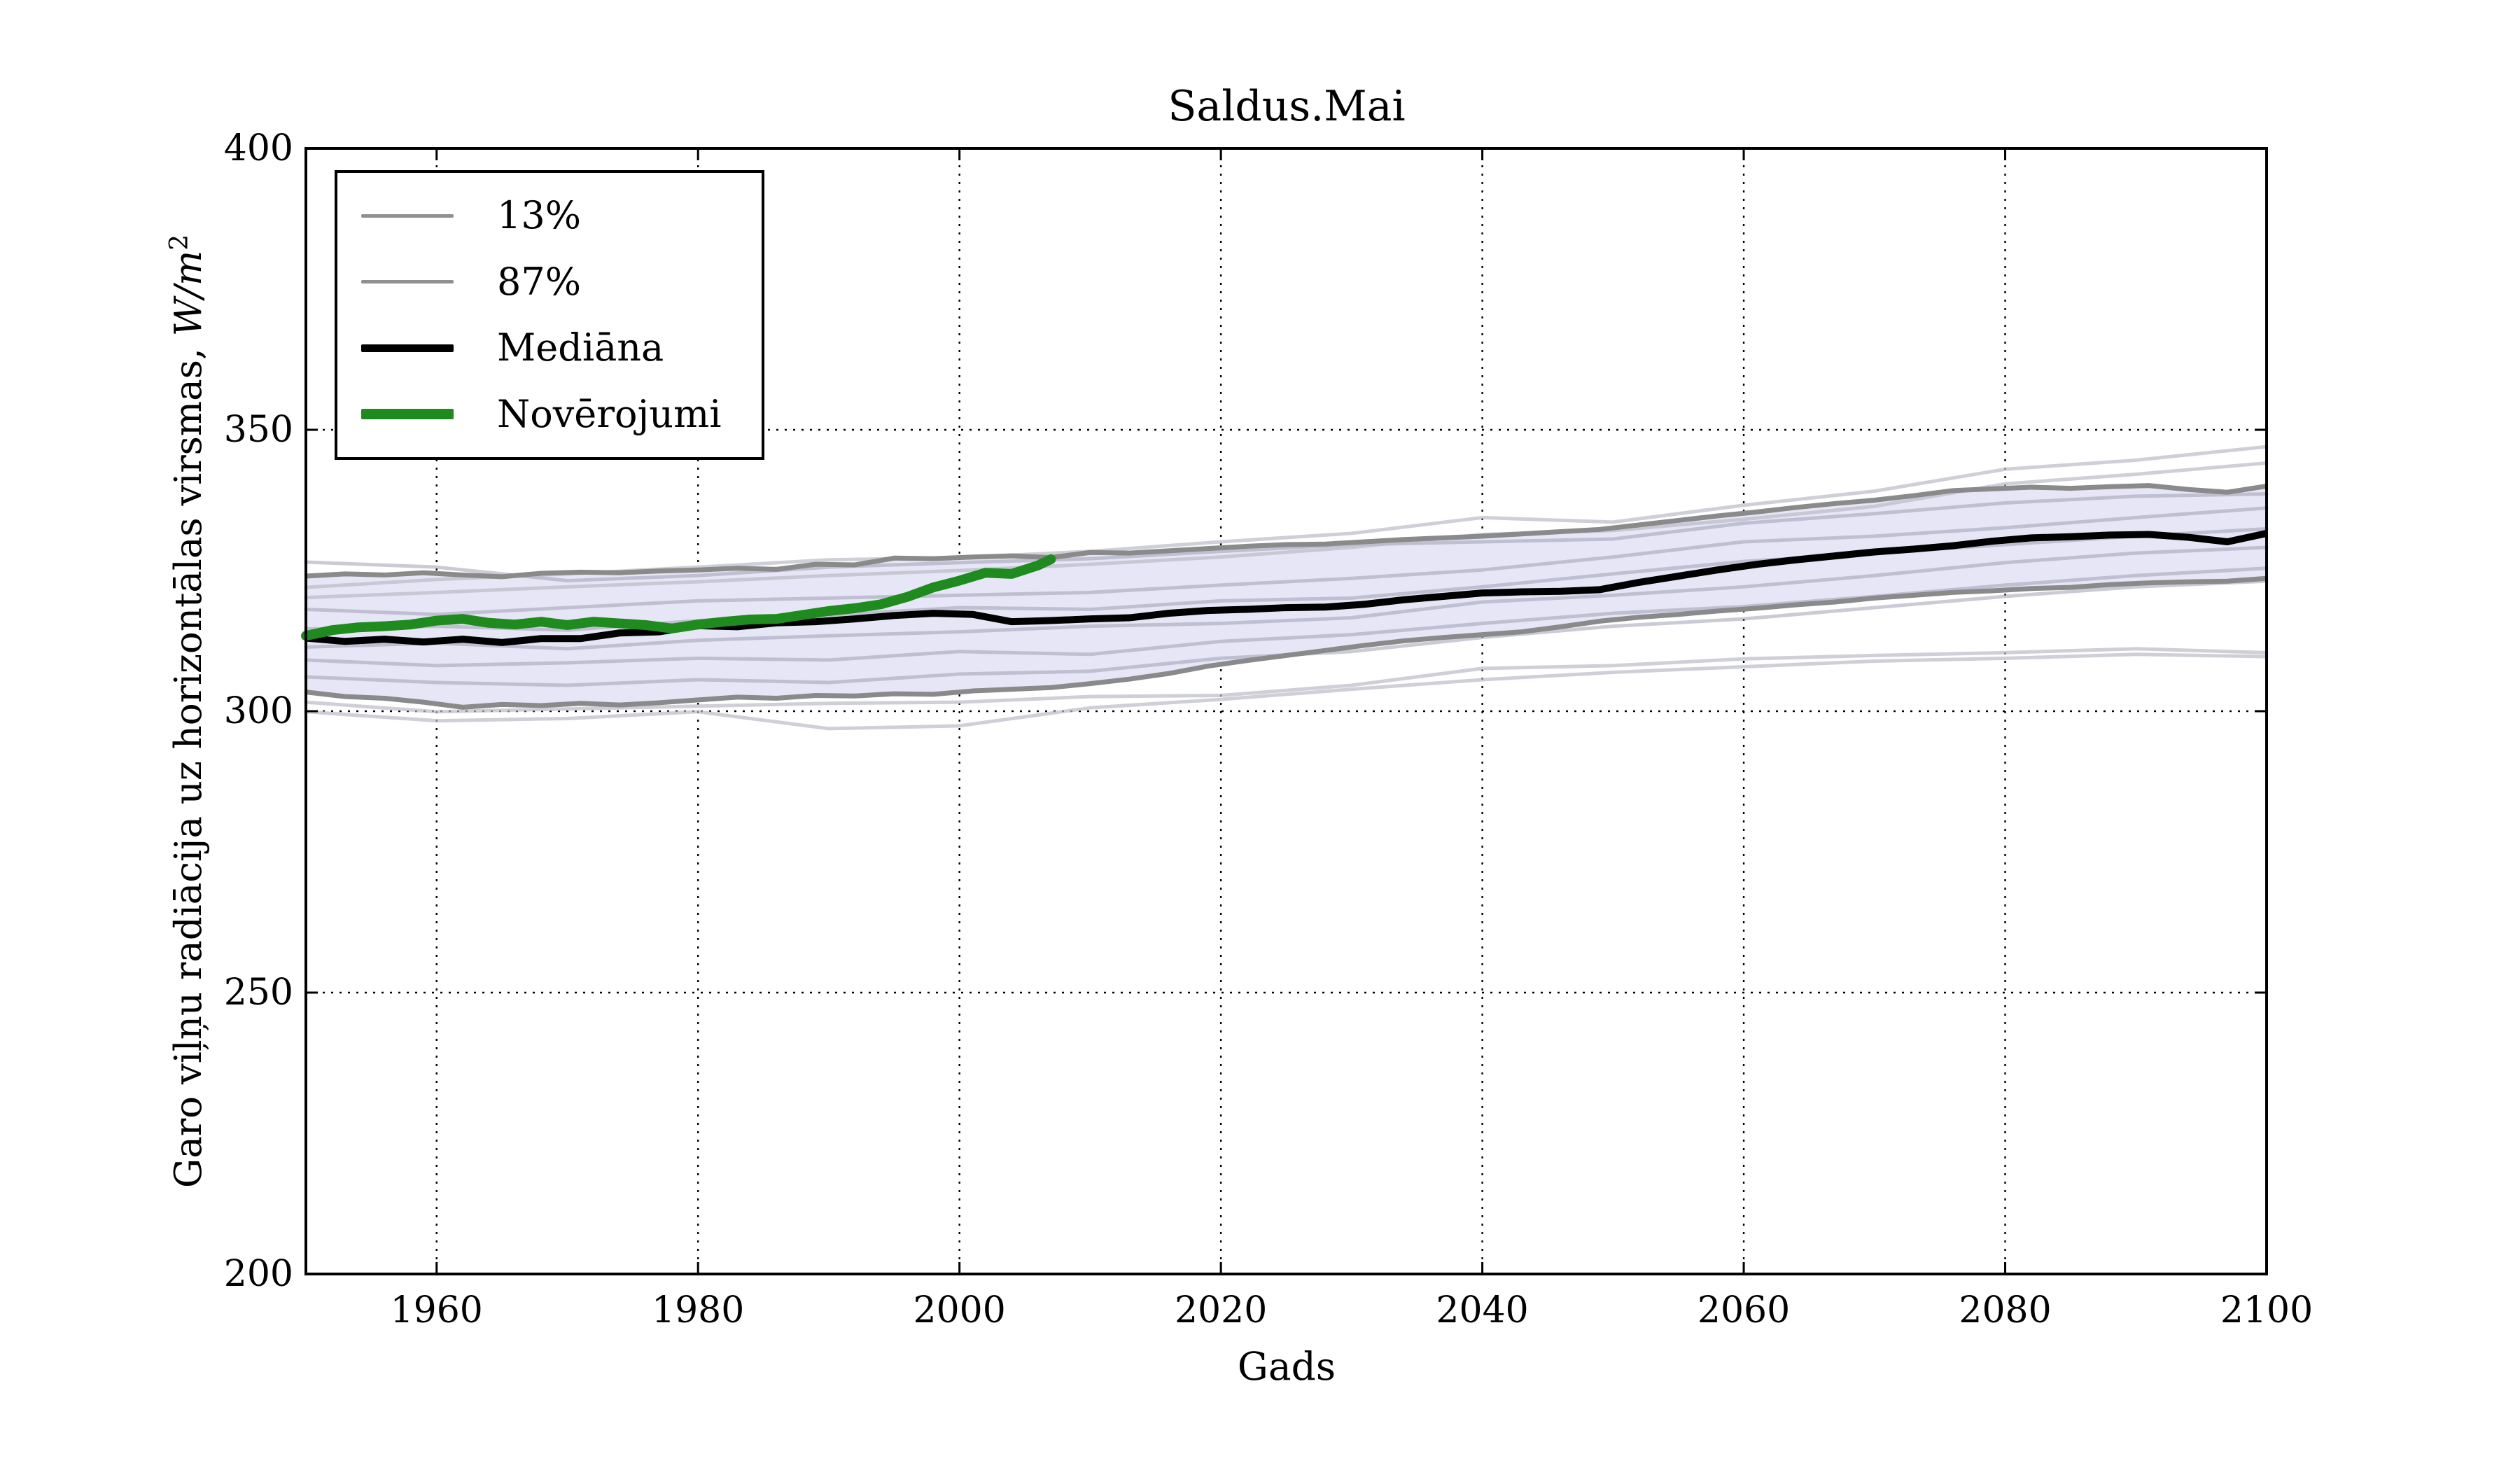  Describe the element at coordinates (258, 993) in the screenshot. I see `y-tick-label-250: 250` at that location.